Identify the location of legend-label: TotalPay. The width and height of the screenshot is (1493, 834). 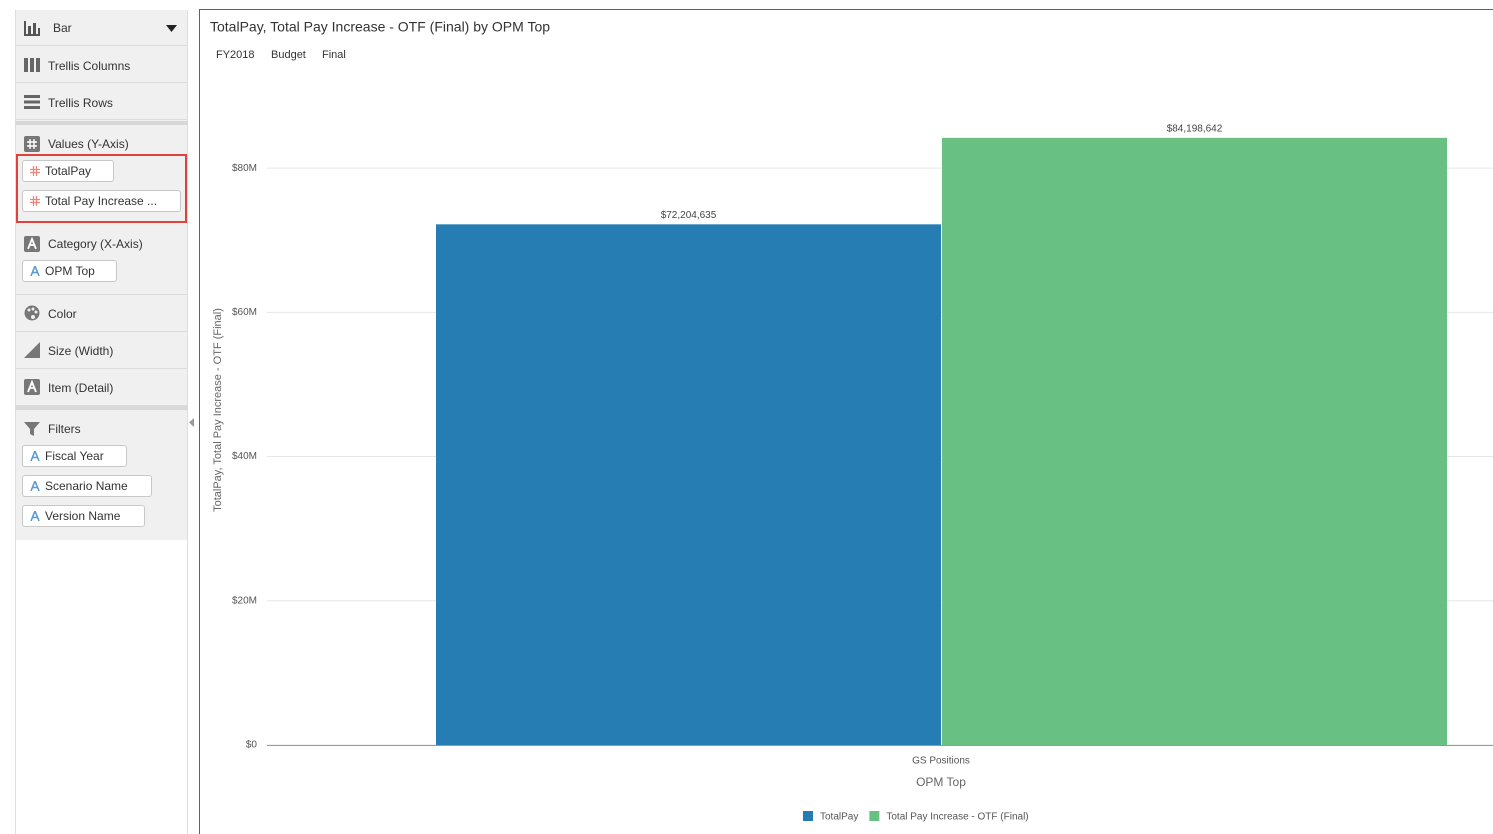
(839, 817).